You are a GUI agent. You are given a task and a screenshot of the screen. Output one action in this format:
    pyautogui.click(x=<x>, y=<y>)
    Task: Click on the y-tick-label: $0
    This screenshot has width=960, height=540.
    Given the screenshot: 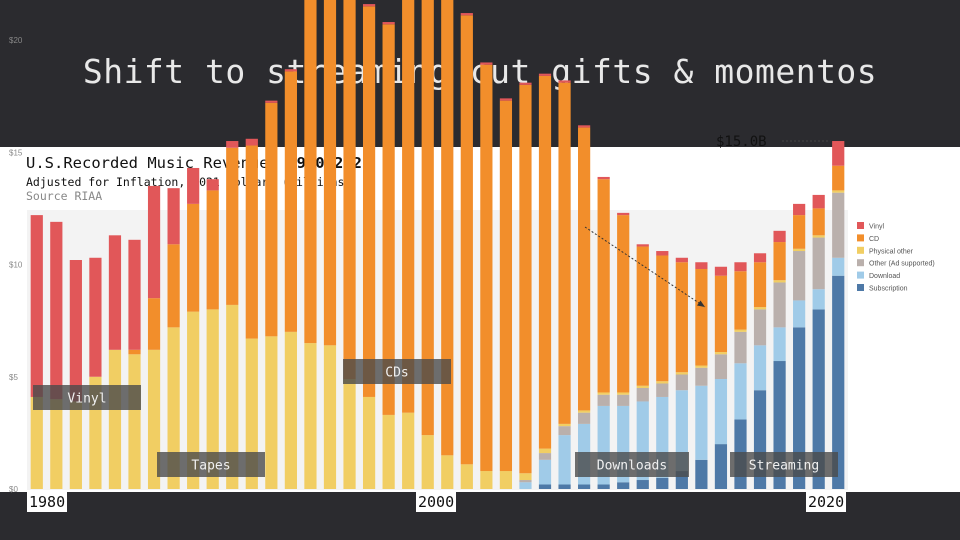 What is the action you would take?
    pyautogui.click(x=13, y=489)
    